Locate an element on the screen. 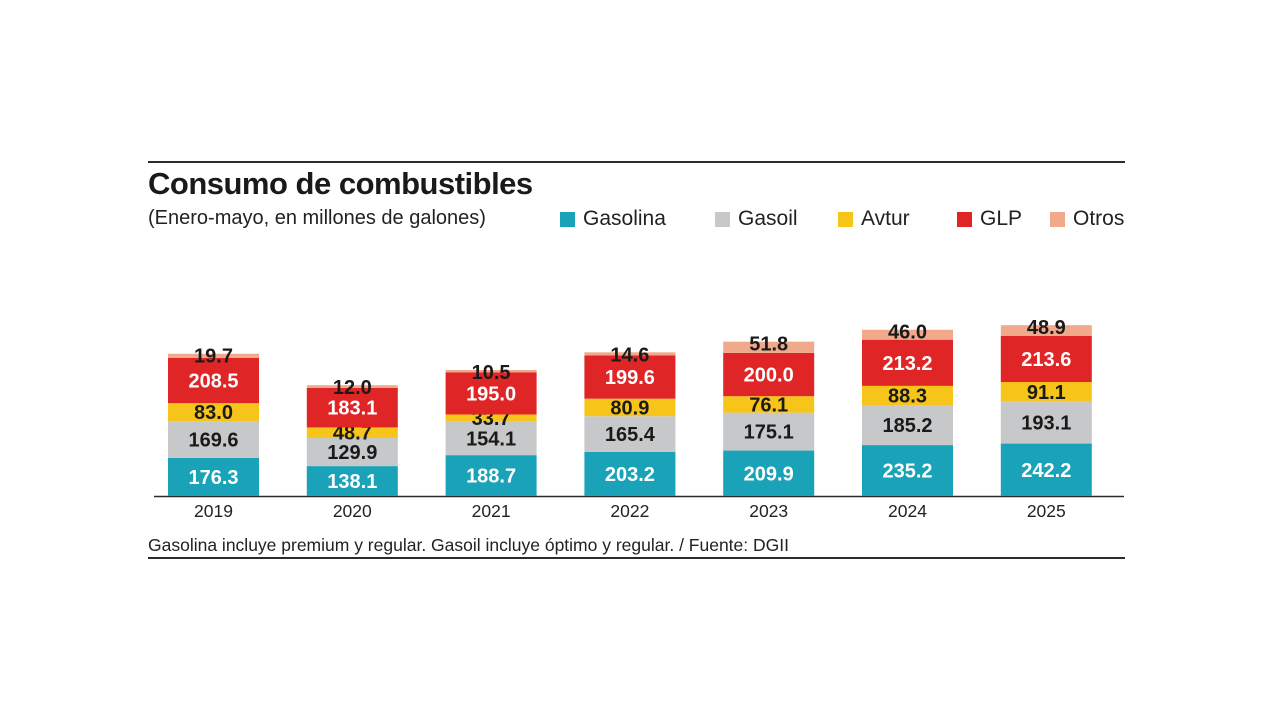 This screenshot has width=1280, height=720. data-label-otros-2025: 48.9 is located at coordinates (1046, 328).